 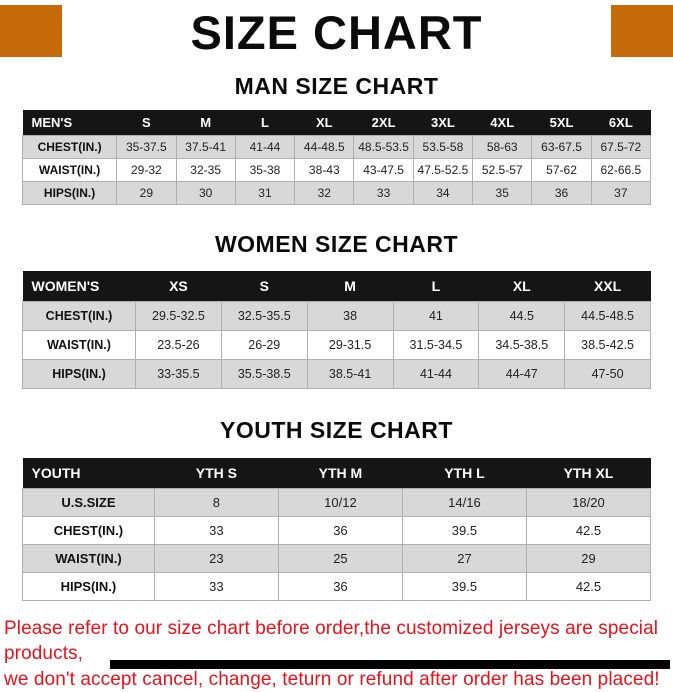 I want to click on size-column-header: XL, so click(x=521, y=286).